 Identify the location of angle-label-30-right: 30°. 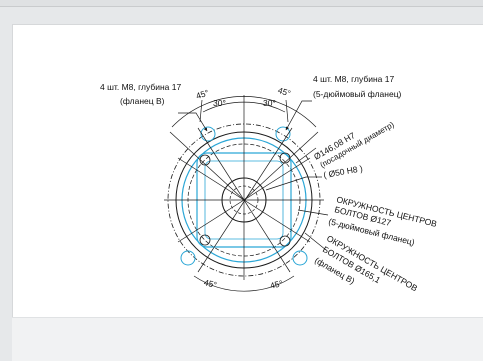
(269, 103).